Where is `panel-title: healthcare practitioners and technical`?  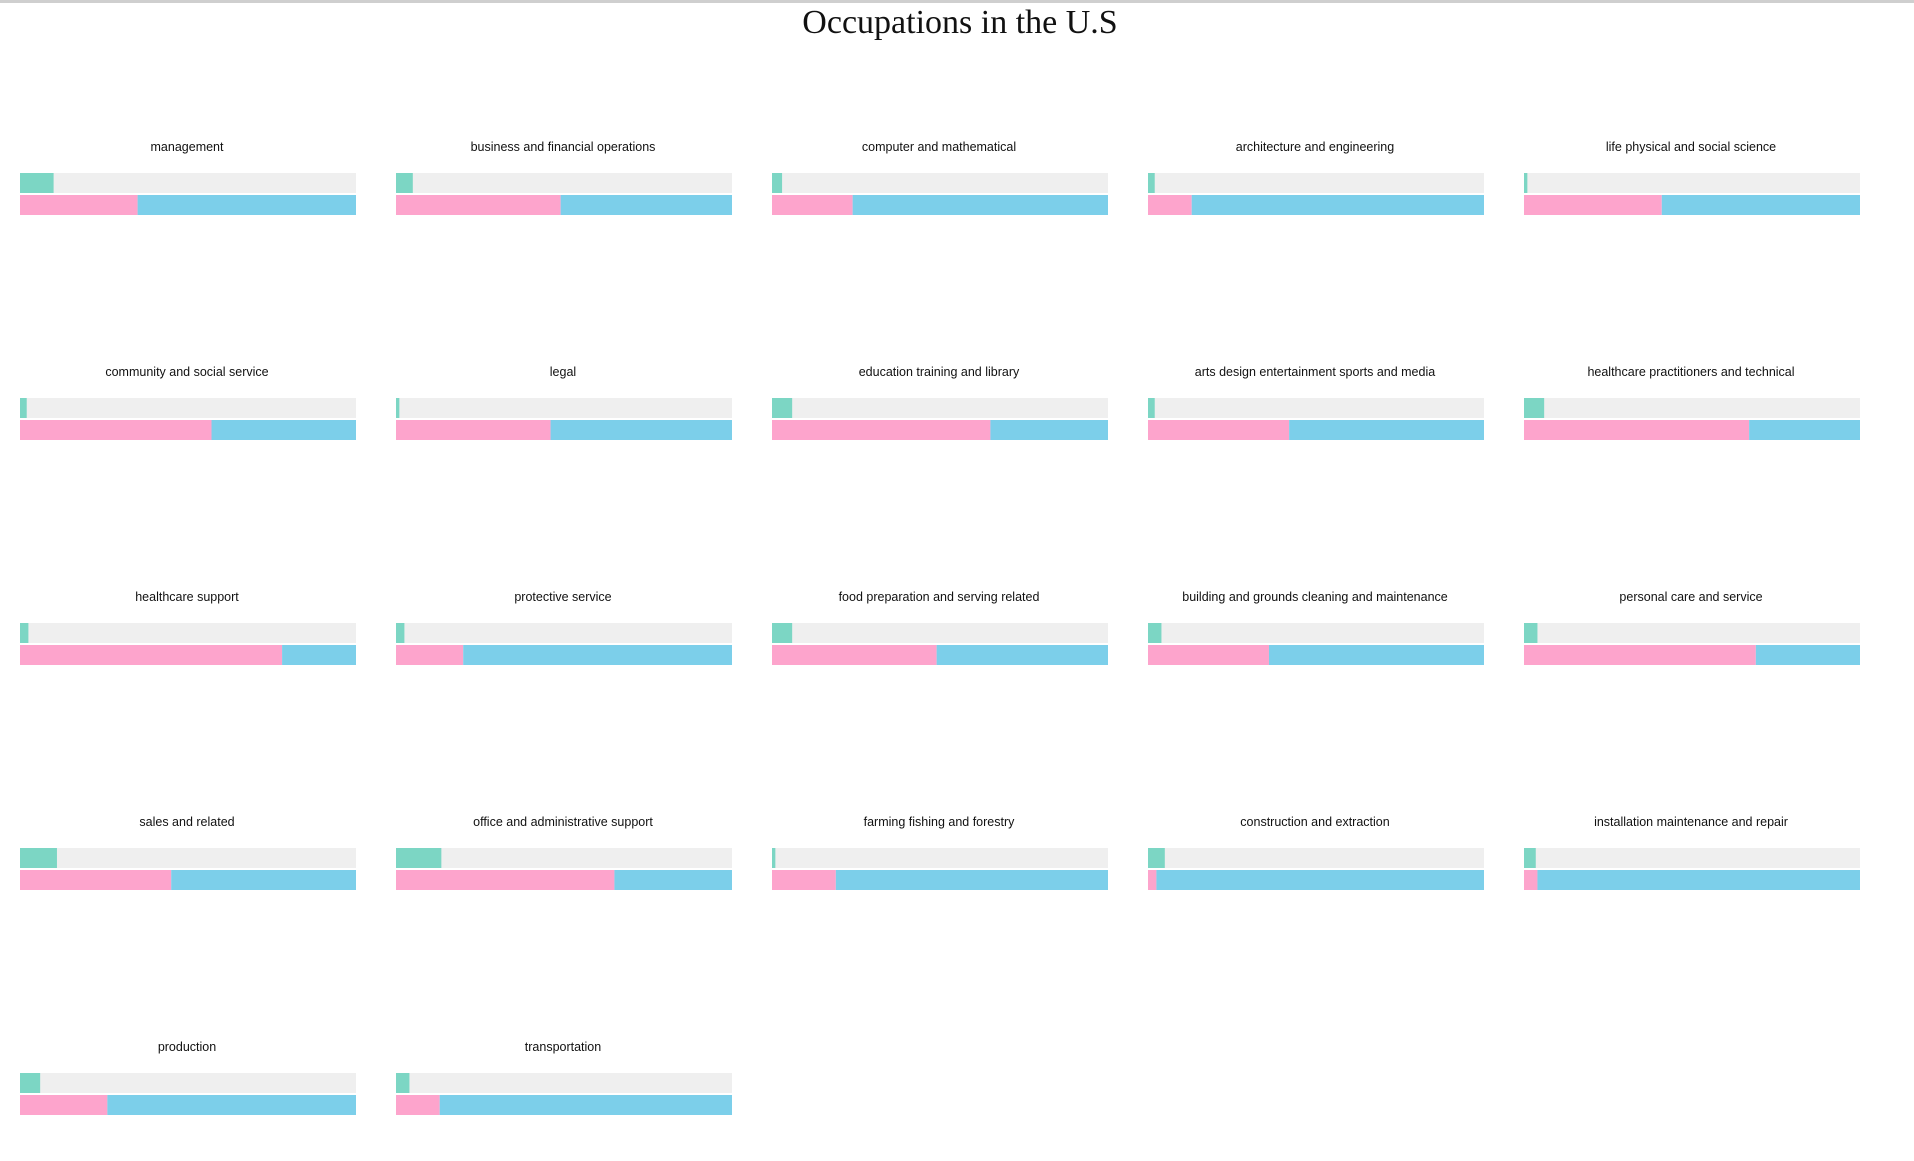 panel-title: healthcare practitioners and technical is located at coordinates (1690, 372).